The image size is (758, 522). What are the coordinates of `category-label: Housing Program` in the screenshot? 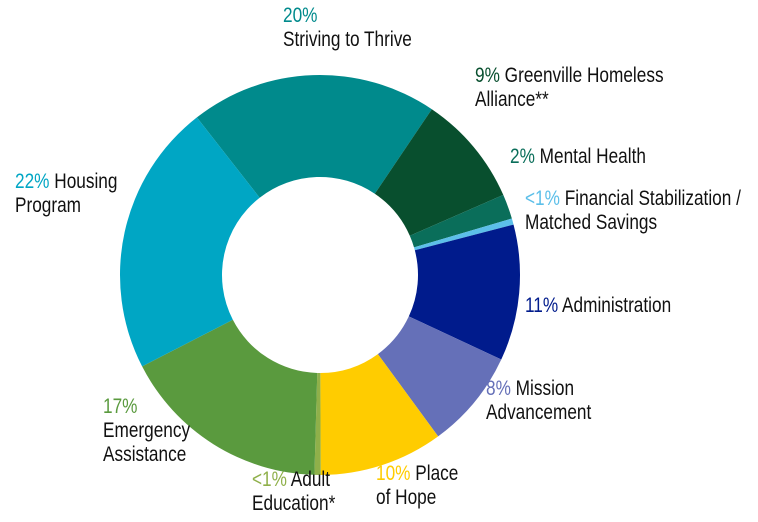 It's located at (66, 193).